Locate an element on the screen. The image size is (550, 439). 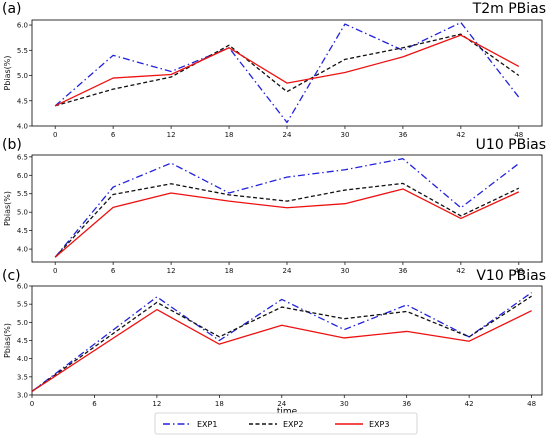
panel-title: V10 PBias is located at coordinates (511, 276).